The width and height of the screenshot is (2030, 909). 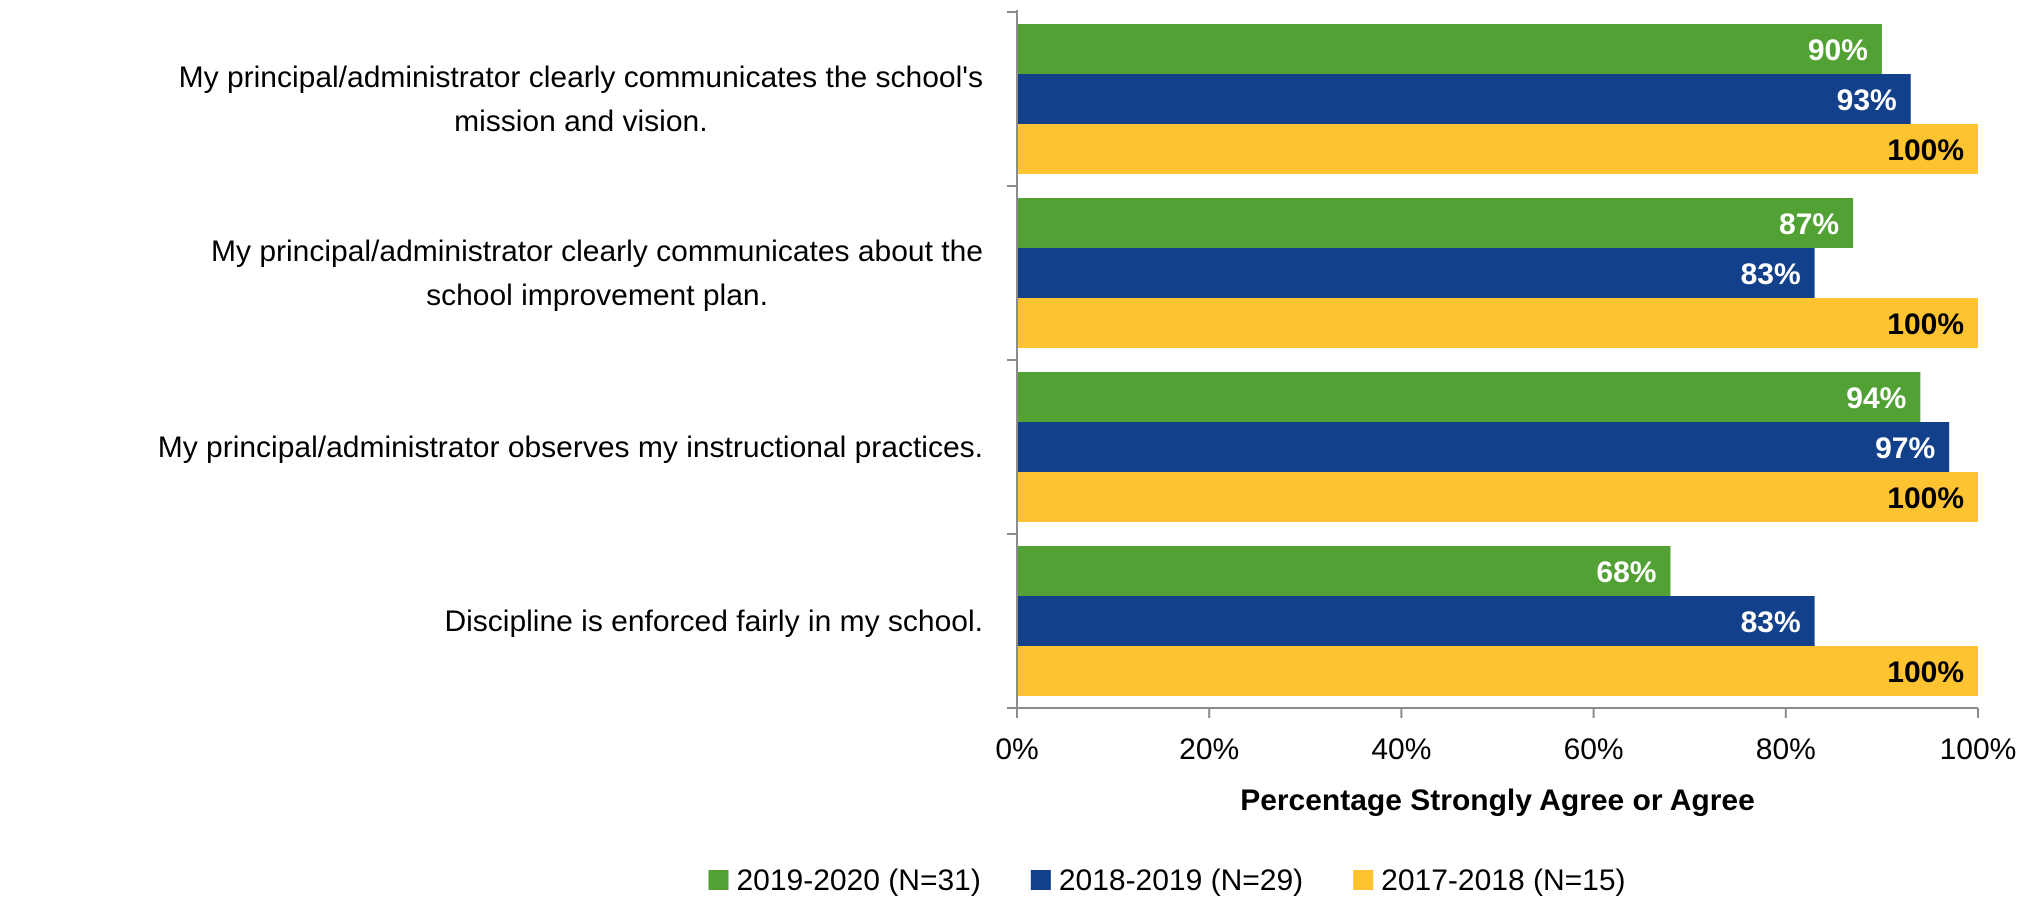 I want to click on legend-item: 2019-2020 (N=31), so click(x=844, y=880).